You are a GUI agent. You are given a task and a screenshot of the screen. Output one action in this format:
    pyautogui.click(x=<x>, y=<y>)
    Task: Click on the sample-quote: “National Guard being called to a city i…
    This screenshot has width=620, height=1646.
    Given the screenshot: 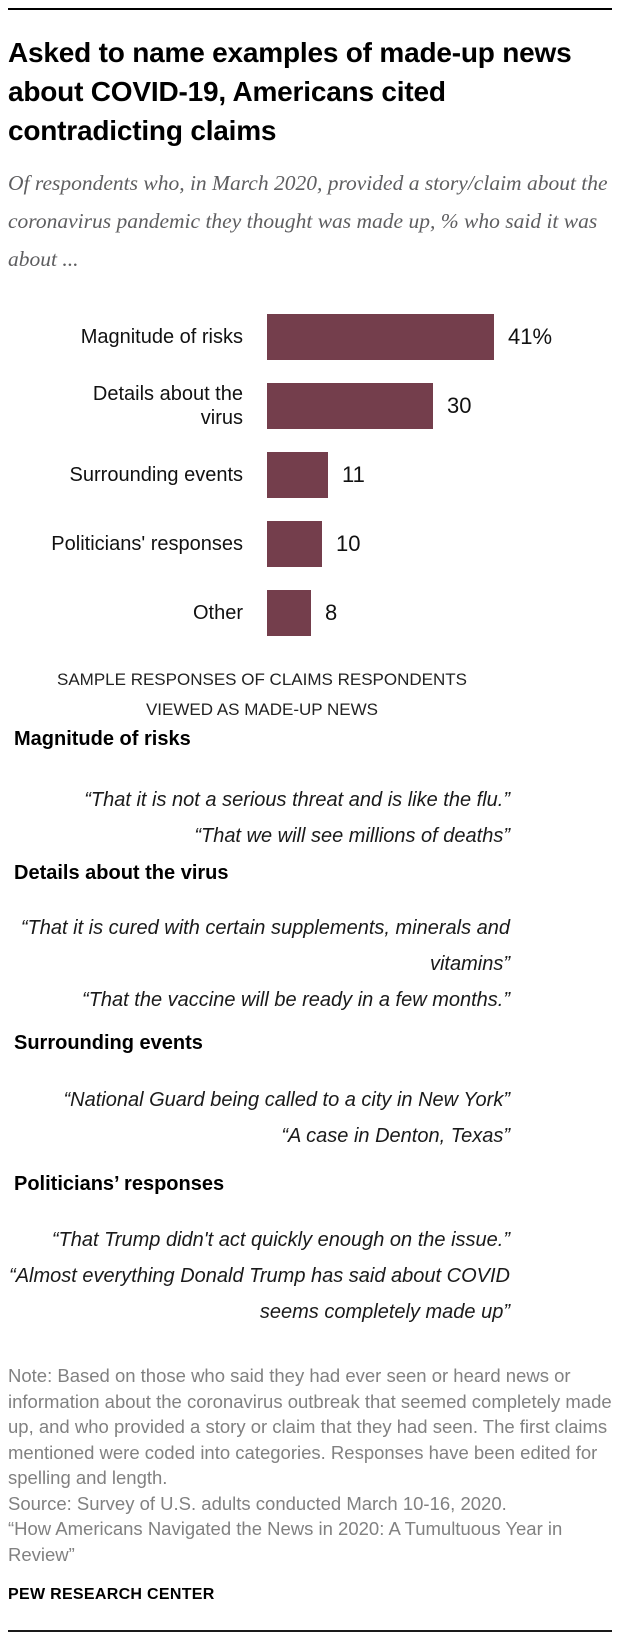 What is the action you would take?
    pyautogui.click(x=286, y=1100)
    